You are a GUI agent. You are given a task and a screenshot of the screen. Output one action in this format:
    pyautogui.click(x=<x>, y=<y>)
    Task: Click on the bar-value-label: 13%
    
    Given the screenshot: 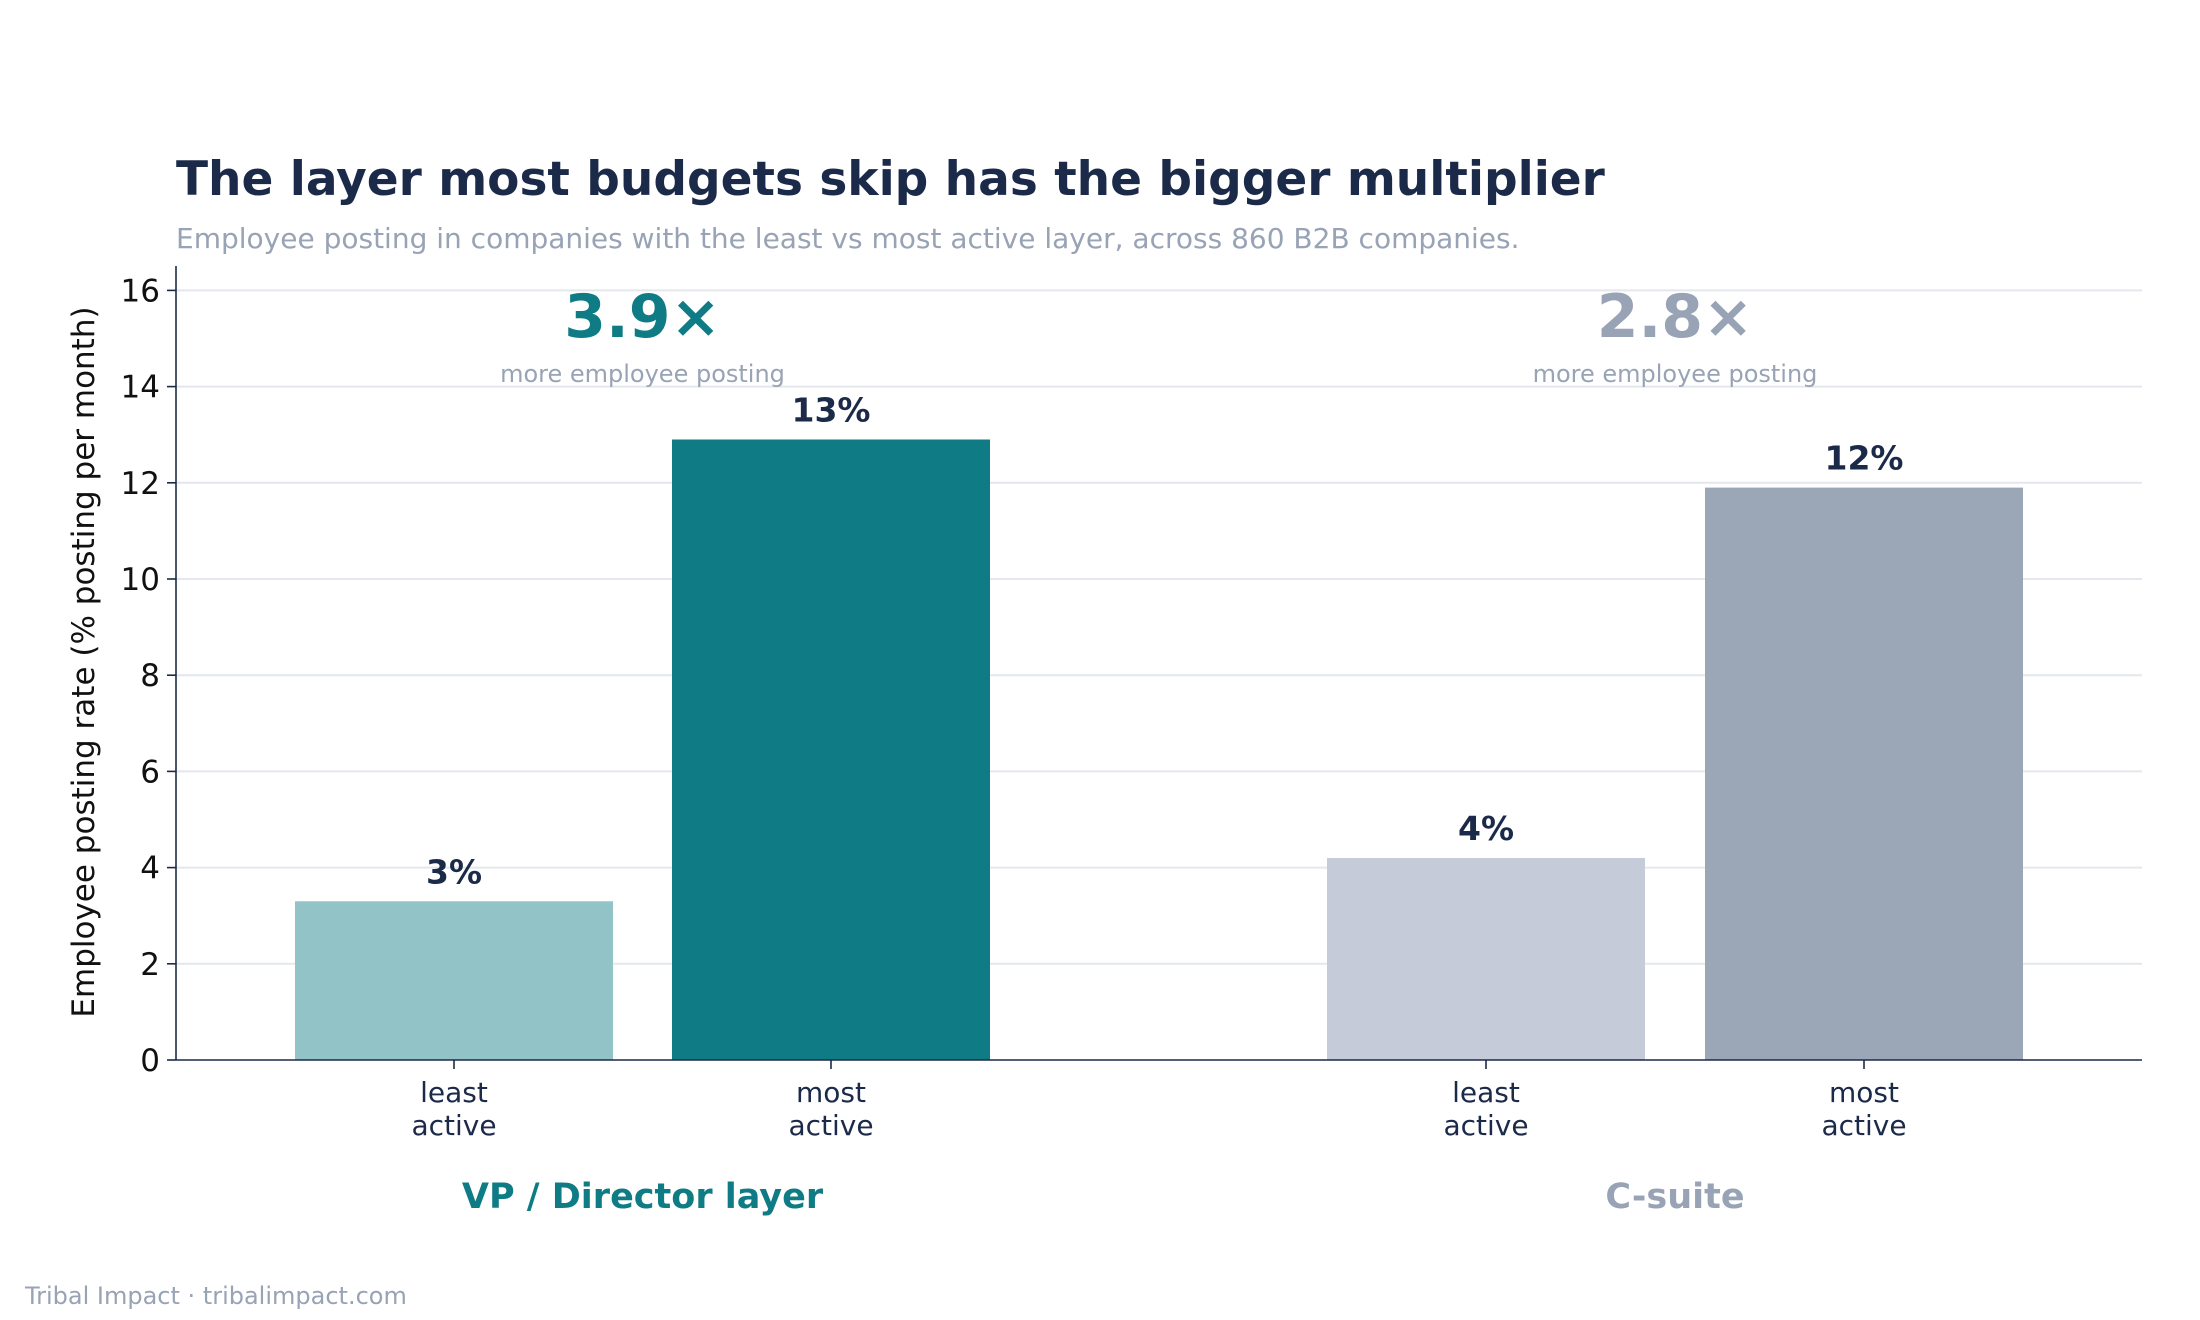 What is the action you would take?
    pyautogui.click(x=831, y=410)
    